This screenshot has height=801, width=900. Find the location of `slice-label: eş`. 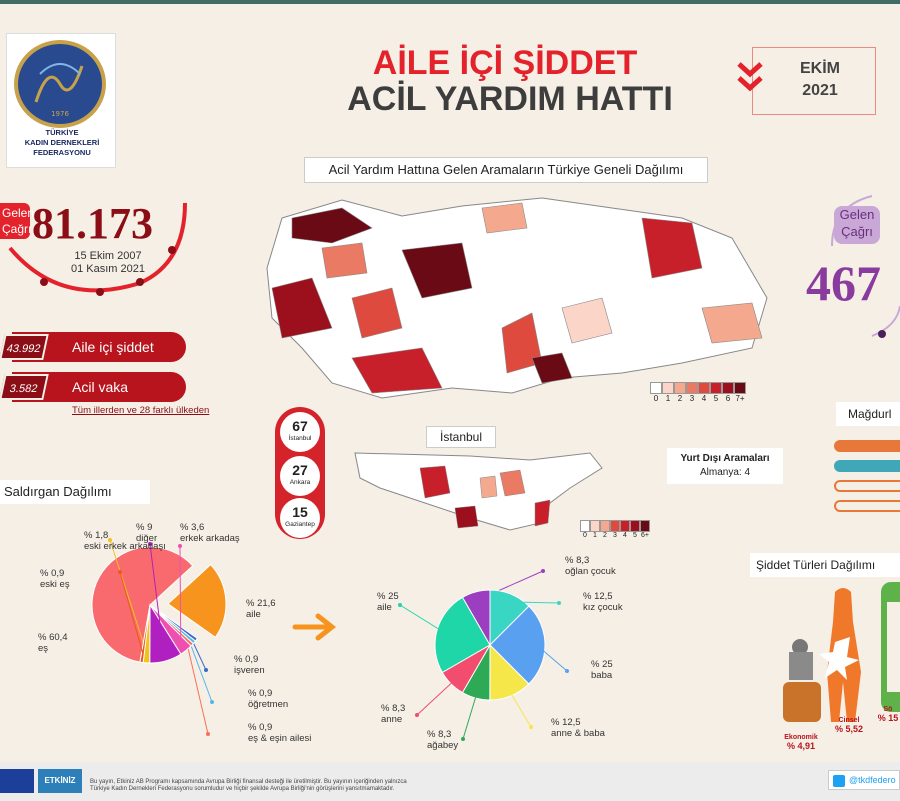

slice-label: eş is located at coordinates (43, 648).